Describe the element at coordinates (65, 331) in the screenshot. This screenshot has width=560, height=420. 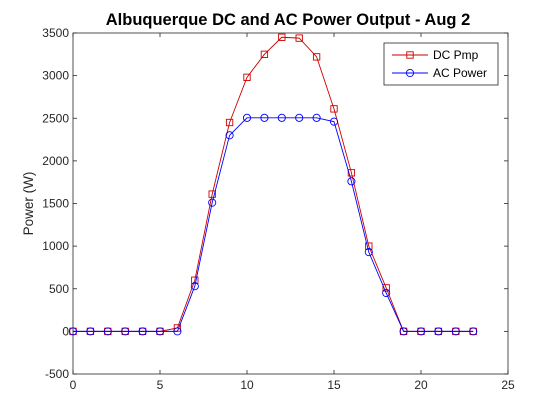
I see `y-tick-label: 0` at that location.